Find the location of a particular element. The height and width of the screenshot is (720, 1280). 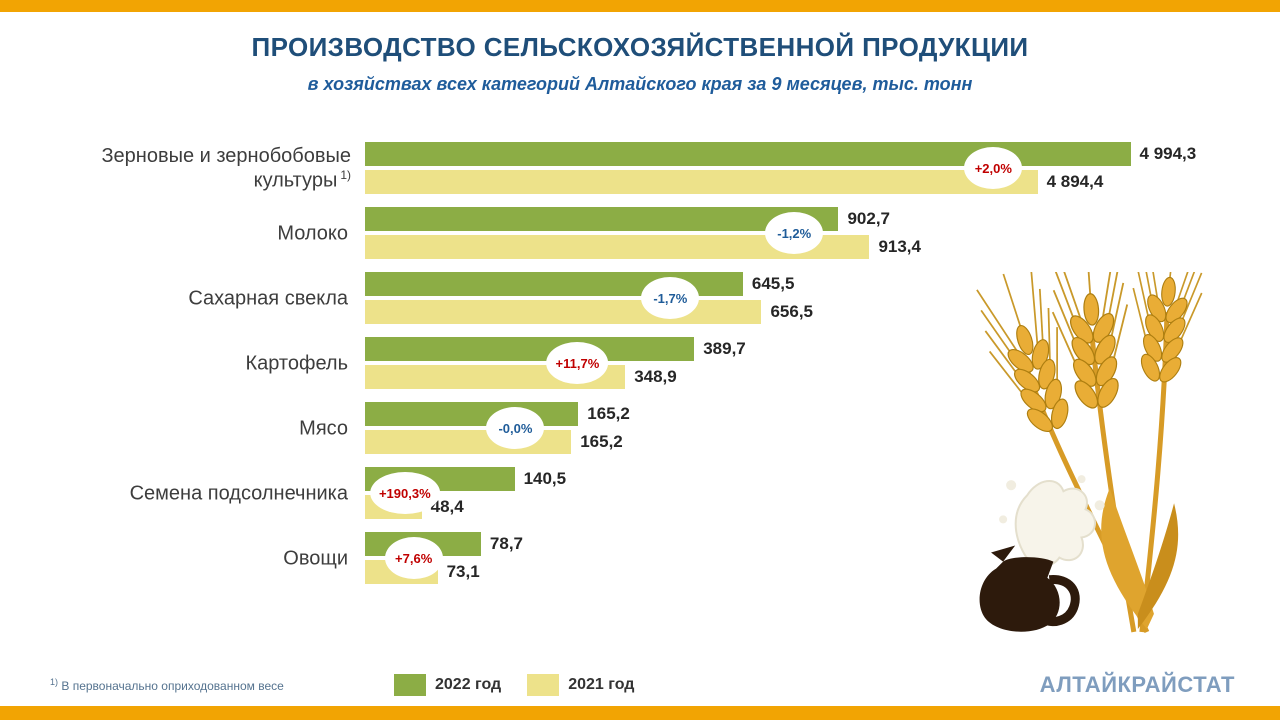

bar-line-2022: 4 994,3 is located at coordinates (807, 154).